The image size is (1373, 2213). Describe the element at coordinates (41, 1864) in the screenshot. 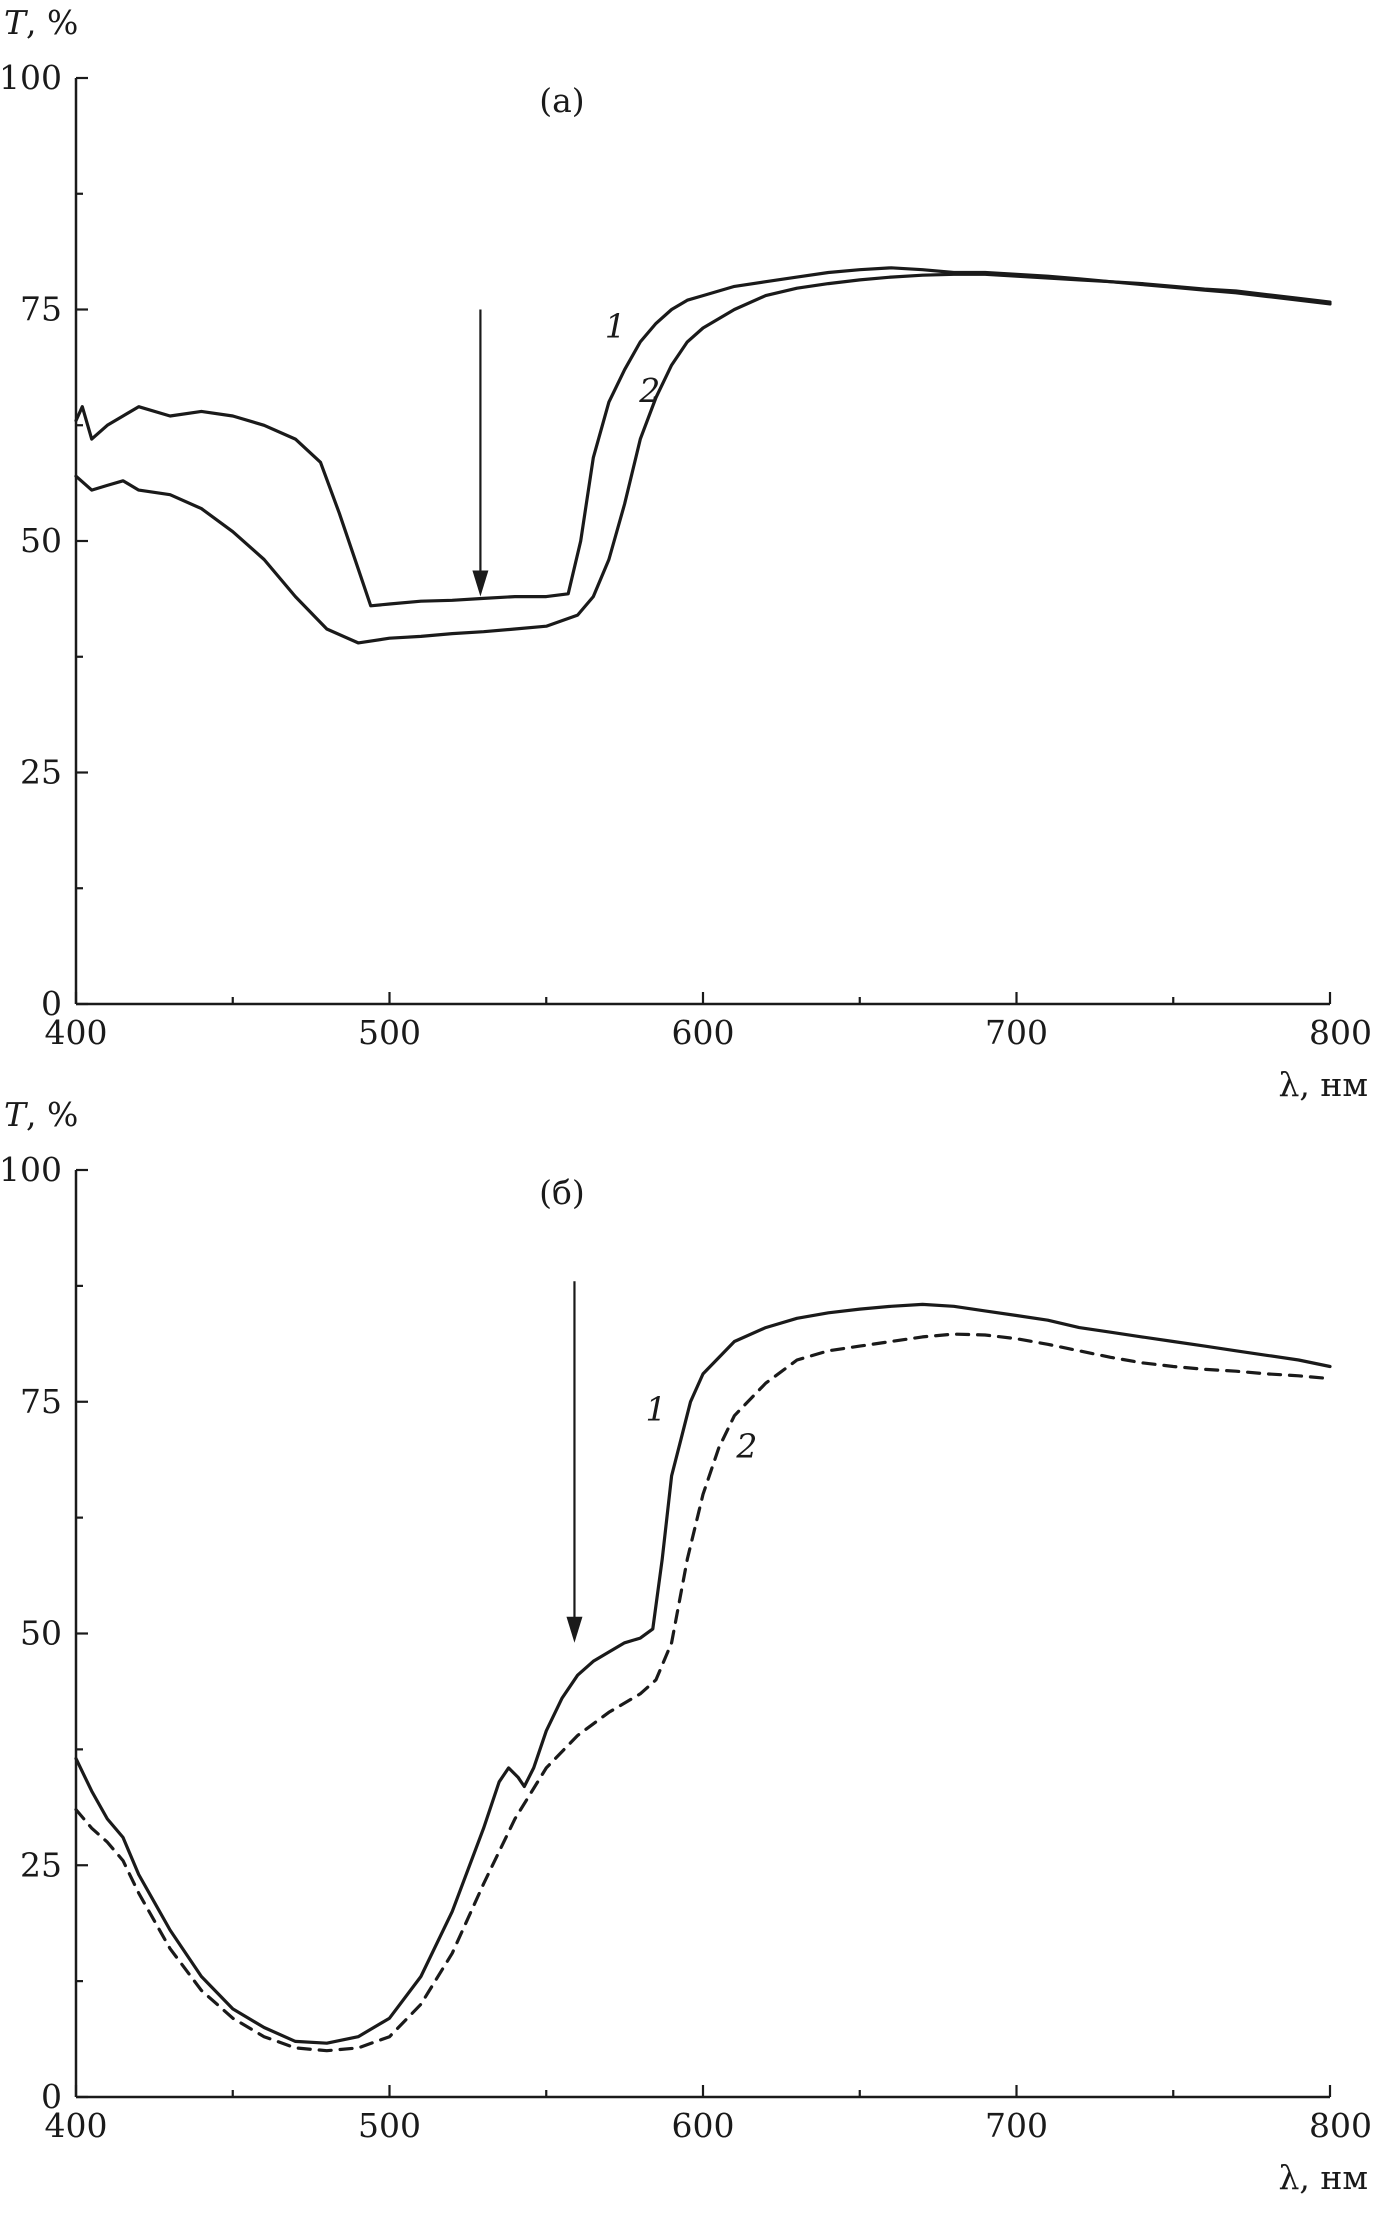

I see `panel-b-y-tick-label: 25` at that location.